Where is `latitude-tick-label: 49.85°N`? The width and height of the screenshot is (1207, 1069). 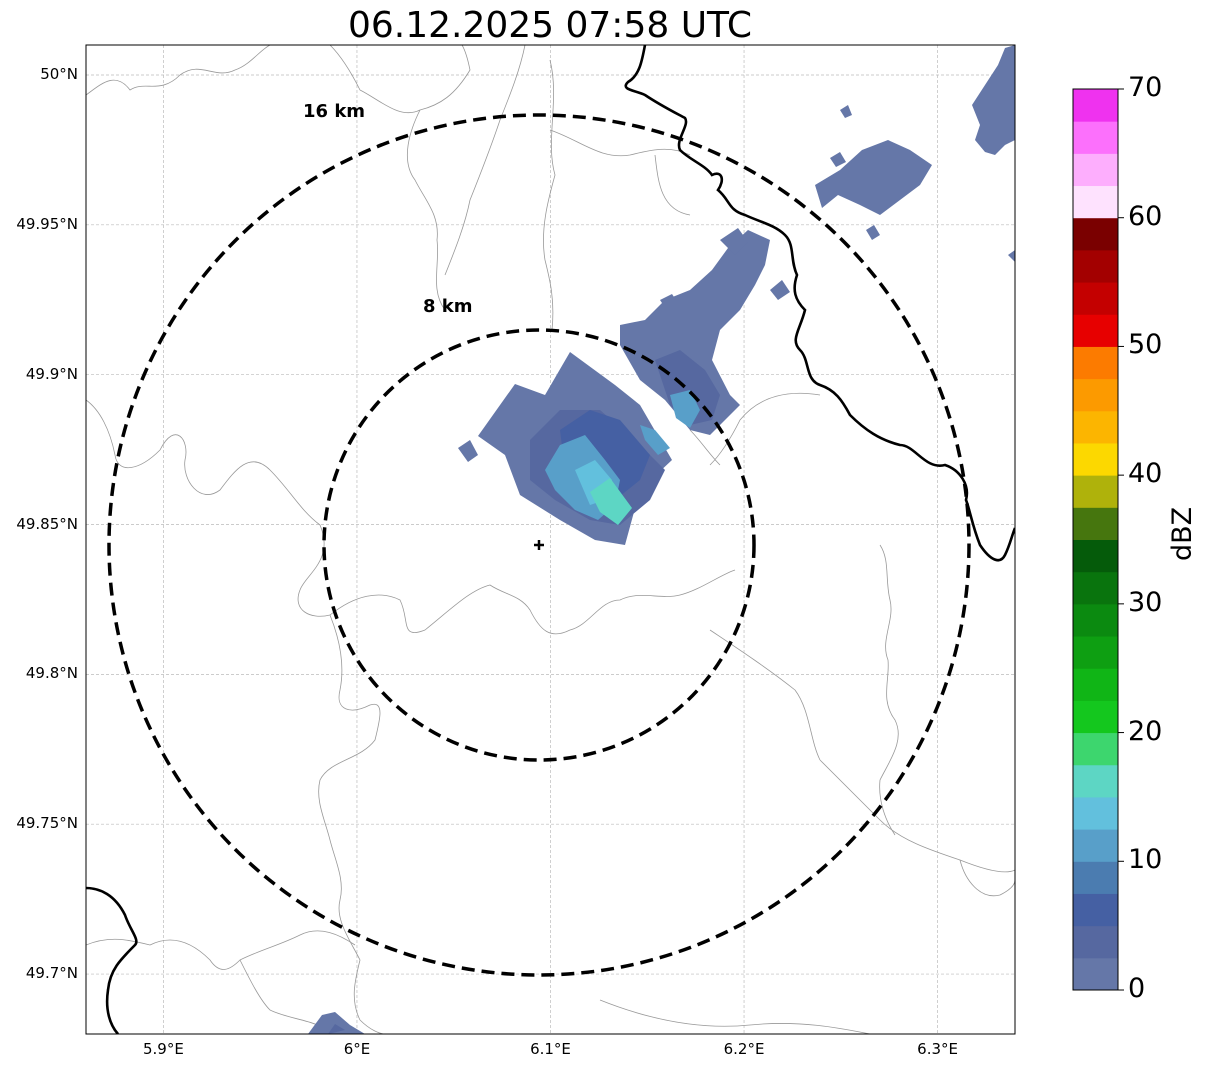
latitude-tick-label: 49.85°N is located at coordinates (47, 523).